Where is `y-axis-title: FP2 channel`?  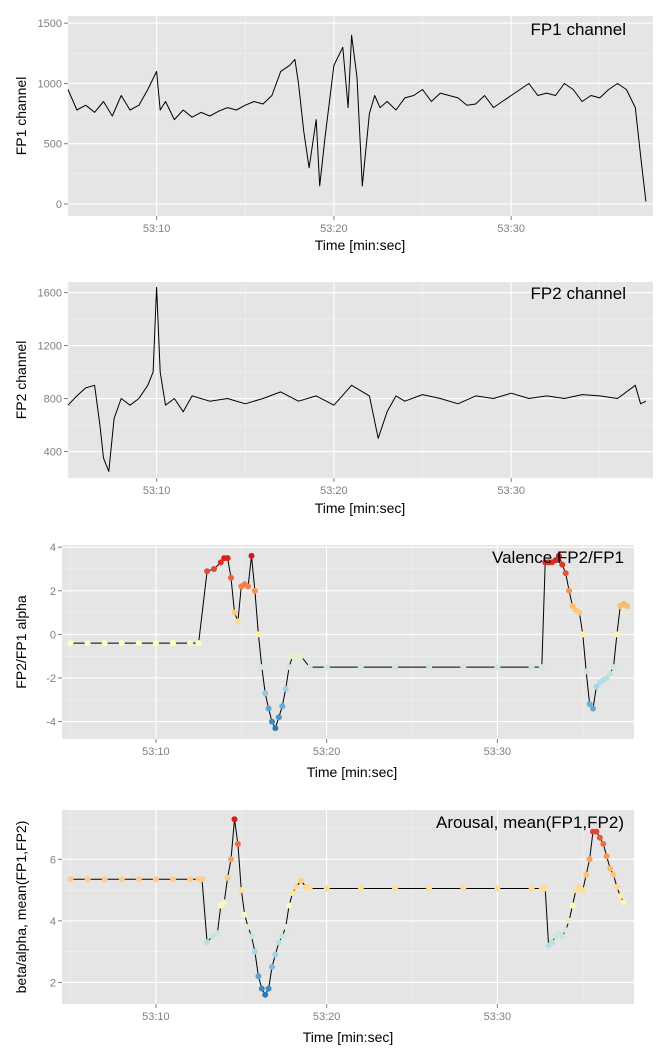 y-axis-title: FP2 channel is located at coordinates (21, 380).